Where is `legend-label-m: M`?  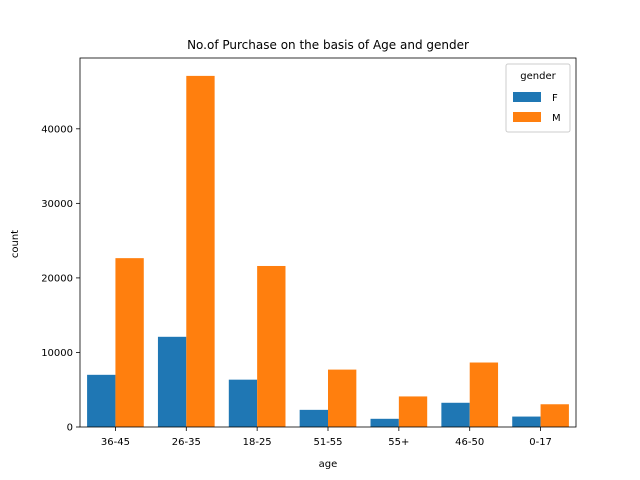
legend-label-m: M is located at coordinates (556, 118).